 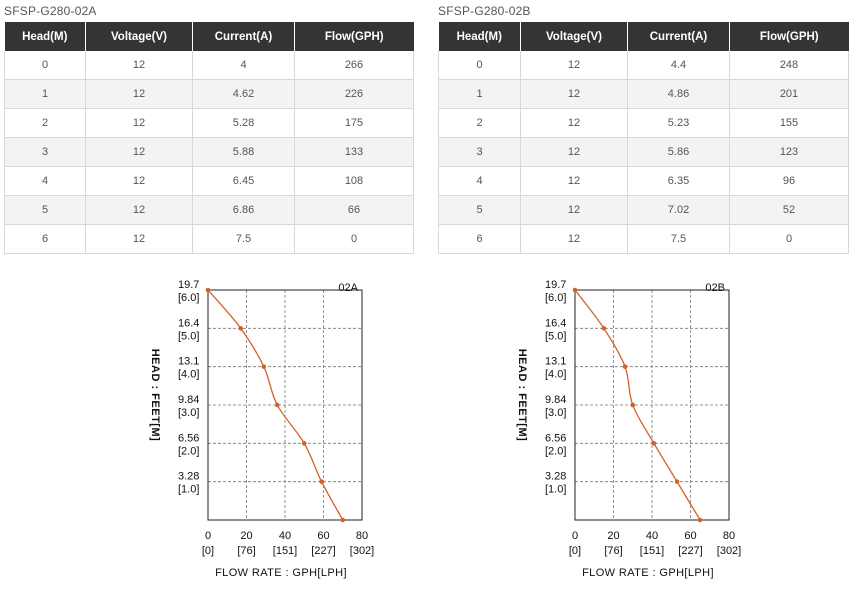 I want to click on table-cell: 5.23, so click(x=678, y=123).